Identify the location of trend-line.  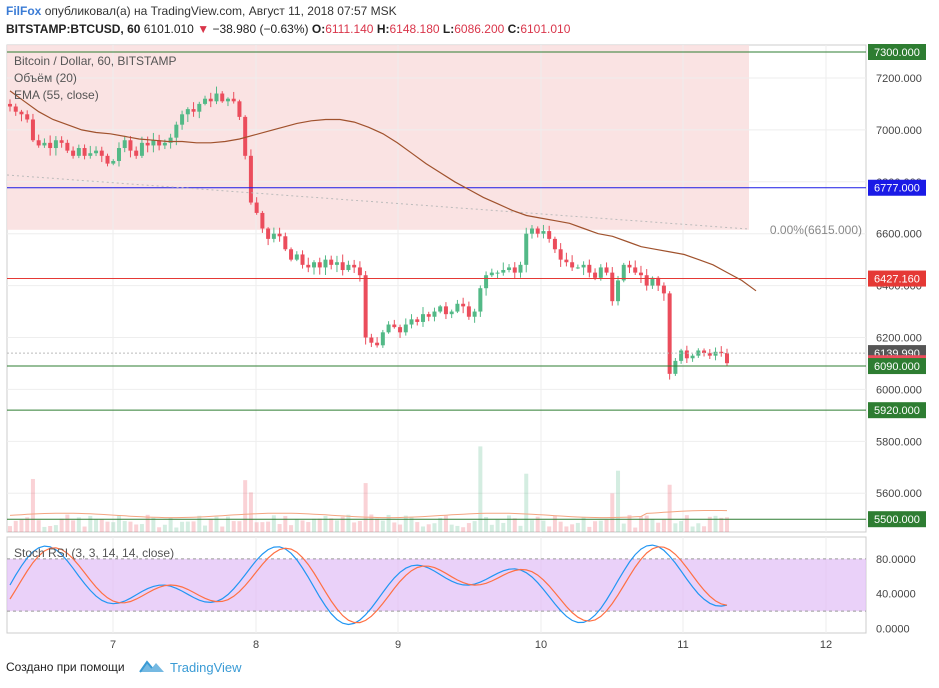
(377, 202).